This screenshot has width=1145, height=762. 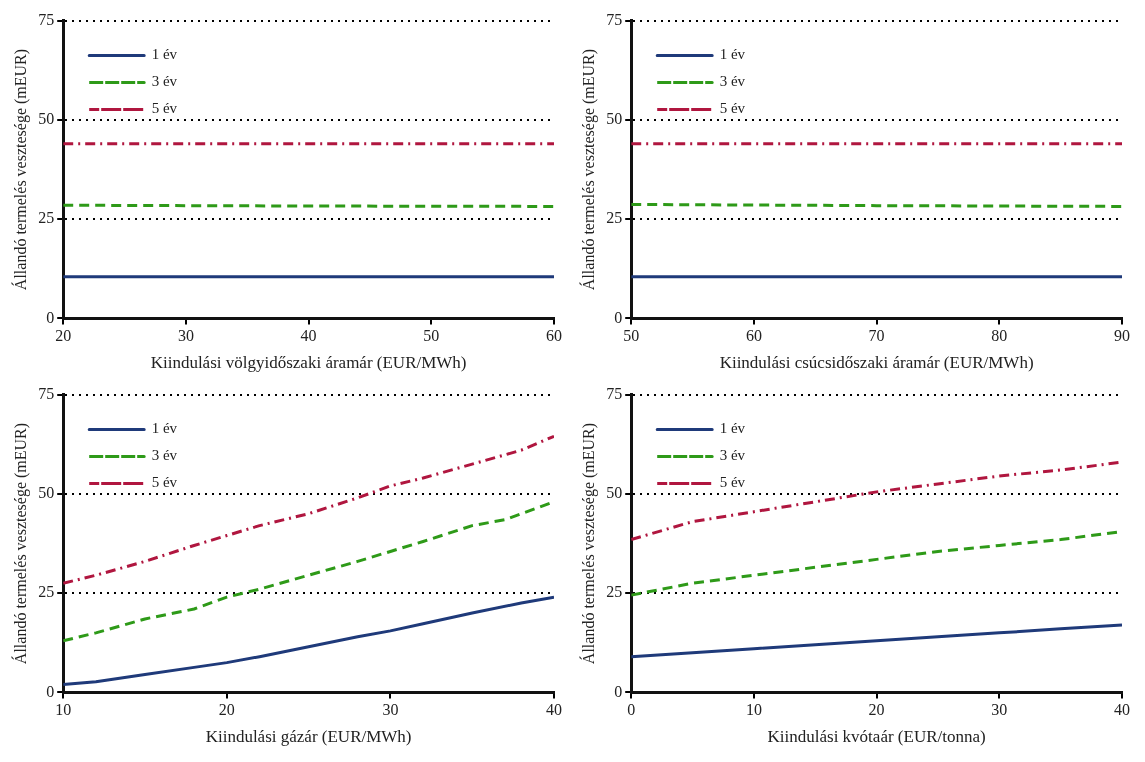 What do you see at coordinates (876, 737) in the screenshot?
I see `x-axis-title: Kiindulási kvótaár (EUR/tonna)` at bounding box center [876, 737].